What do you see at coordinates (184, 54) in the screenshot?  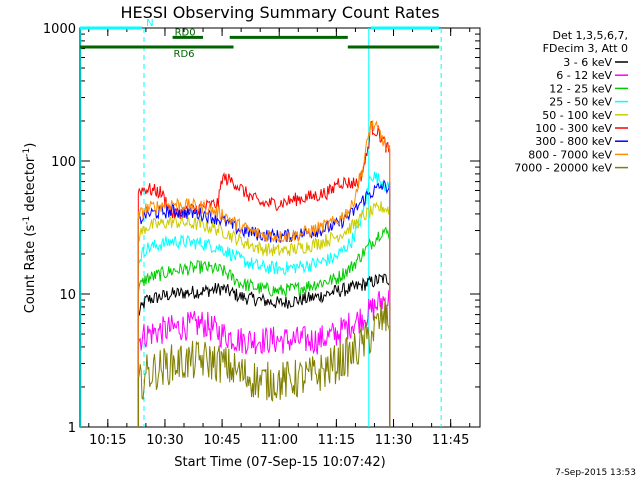 I see `annotation-label-rd6: RD6` at bounding box center [184, 54].